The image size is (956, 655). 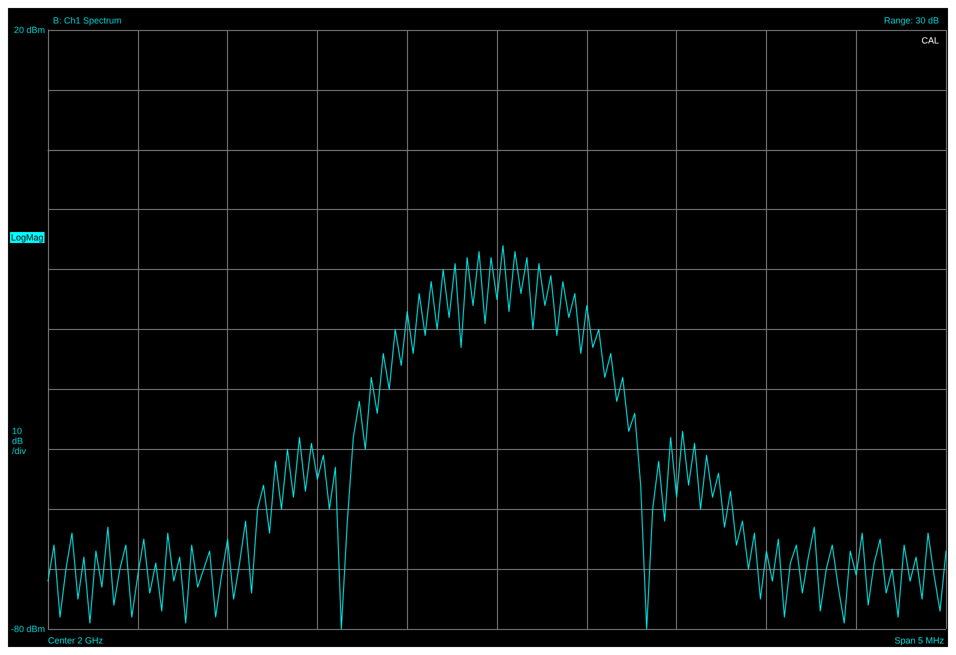 What do you see at coordinates (912, 21) in the screenshot?
I see `chart-subtitle: Range: 30 dB` at bounding box center [912, 21].